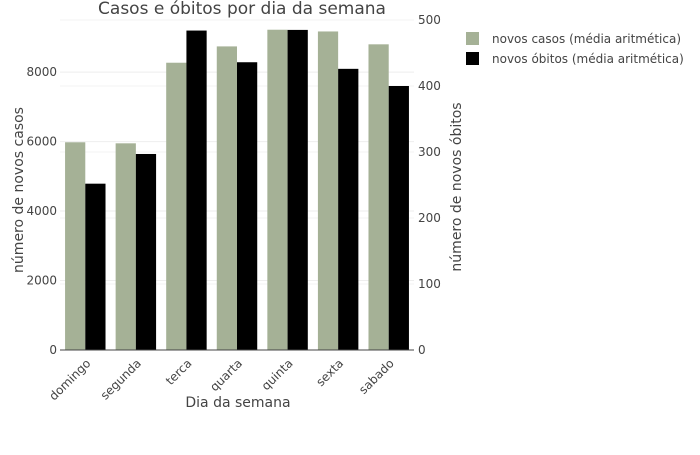  What do you see at coordinates (429, 152) in the screenshot?
I see `y-right-tick-label: 300` at bounding box center [429, 152].